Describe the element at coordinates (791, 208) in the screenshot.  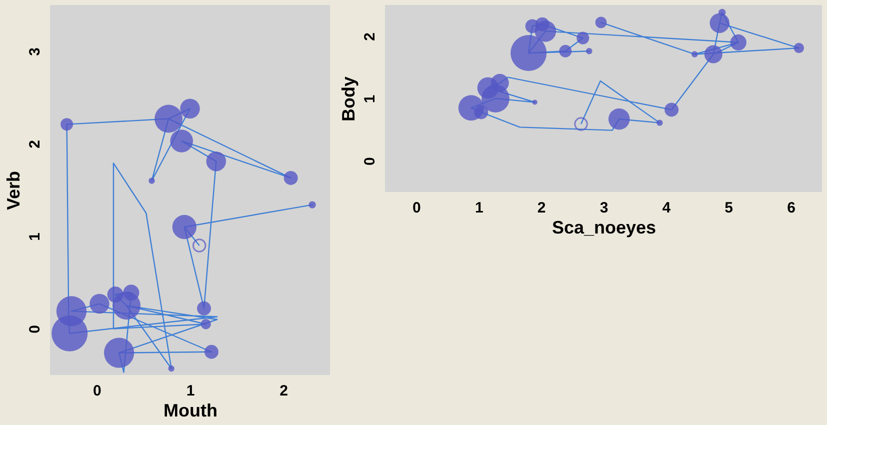
I see `x-tick-label: 6` at that location.